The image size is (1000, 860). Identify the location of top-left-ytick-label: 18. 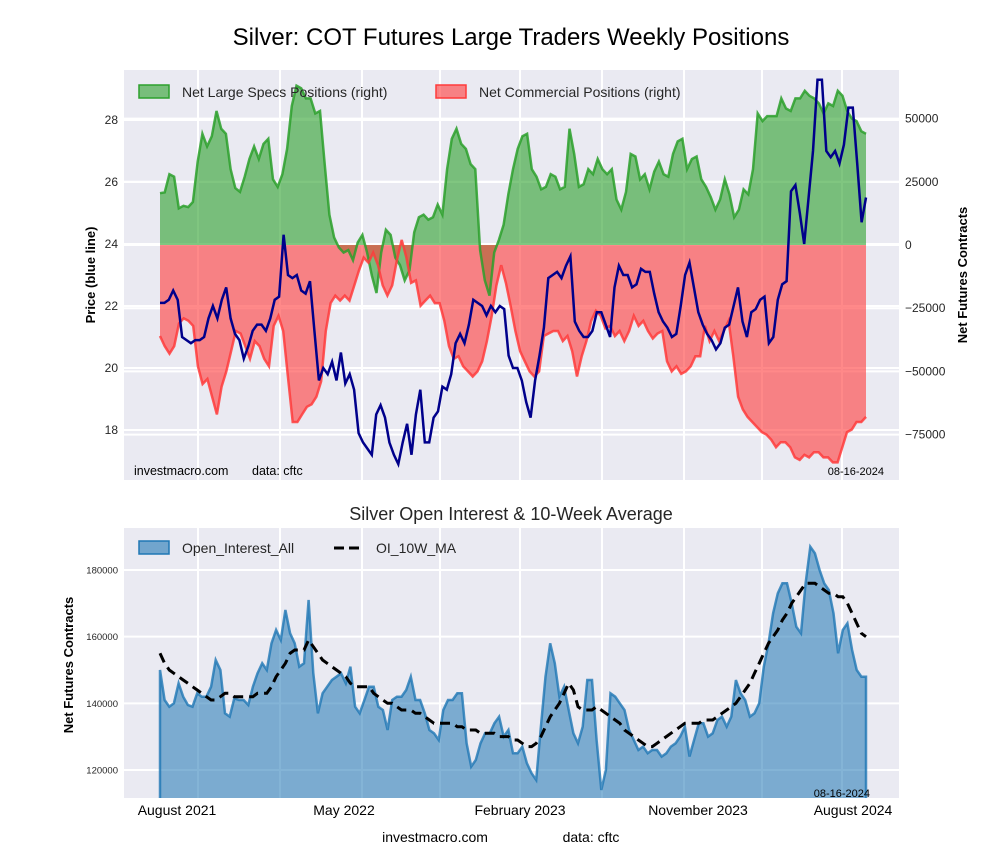
(112, 430).